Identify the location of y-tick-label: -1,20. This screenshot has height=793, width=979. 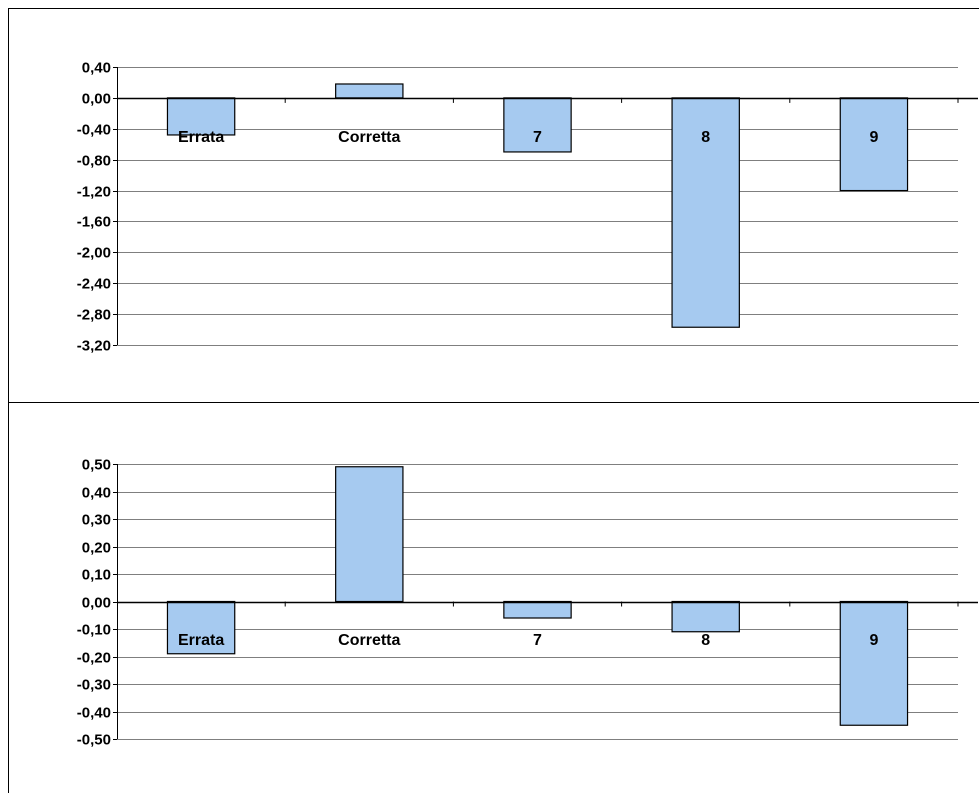
(94, 192).